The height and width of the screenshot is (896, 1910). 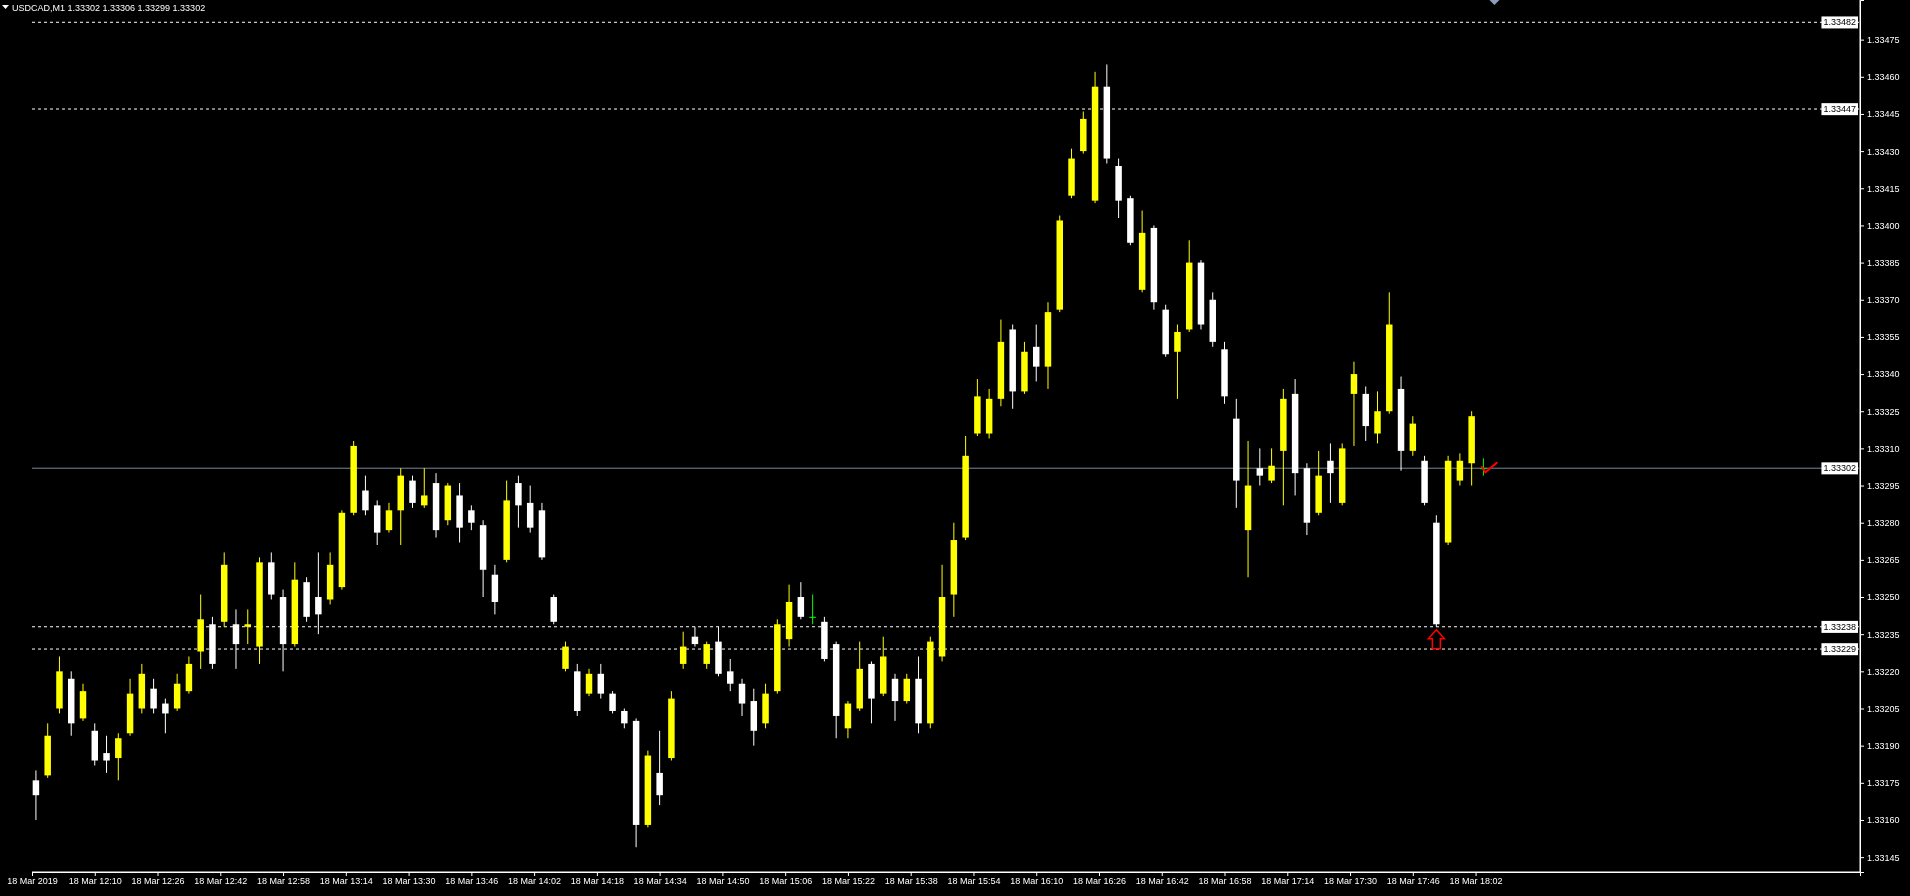 What do you see at coordinates (1883, 857) in the screenshot?
I see `y-tick-label: 1.33145` at bounding box center [1883, 857].